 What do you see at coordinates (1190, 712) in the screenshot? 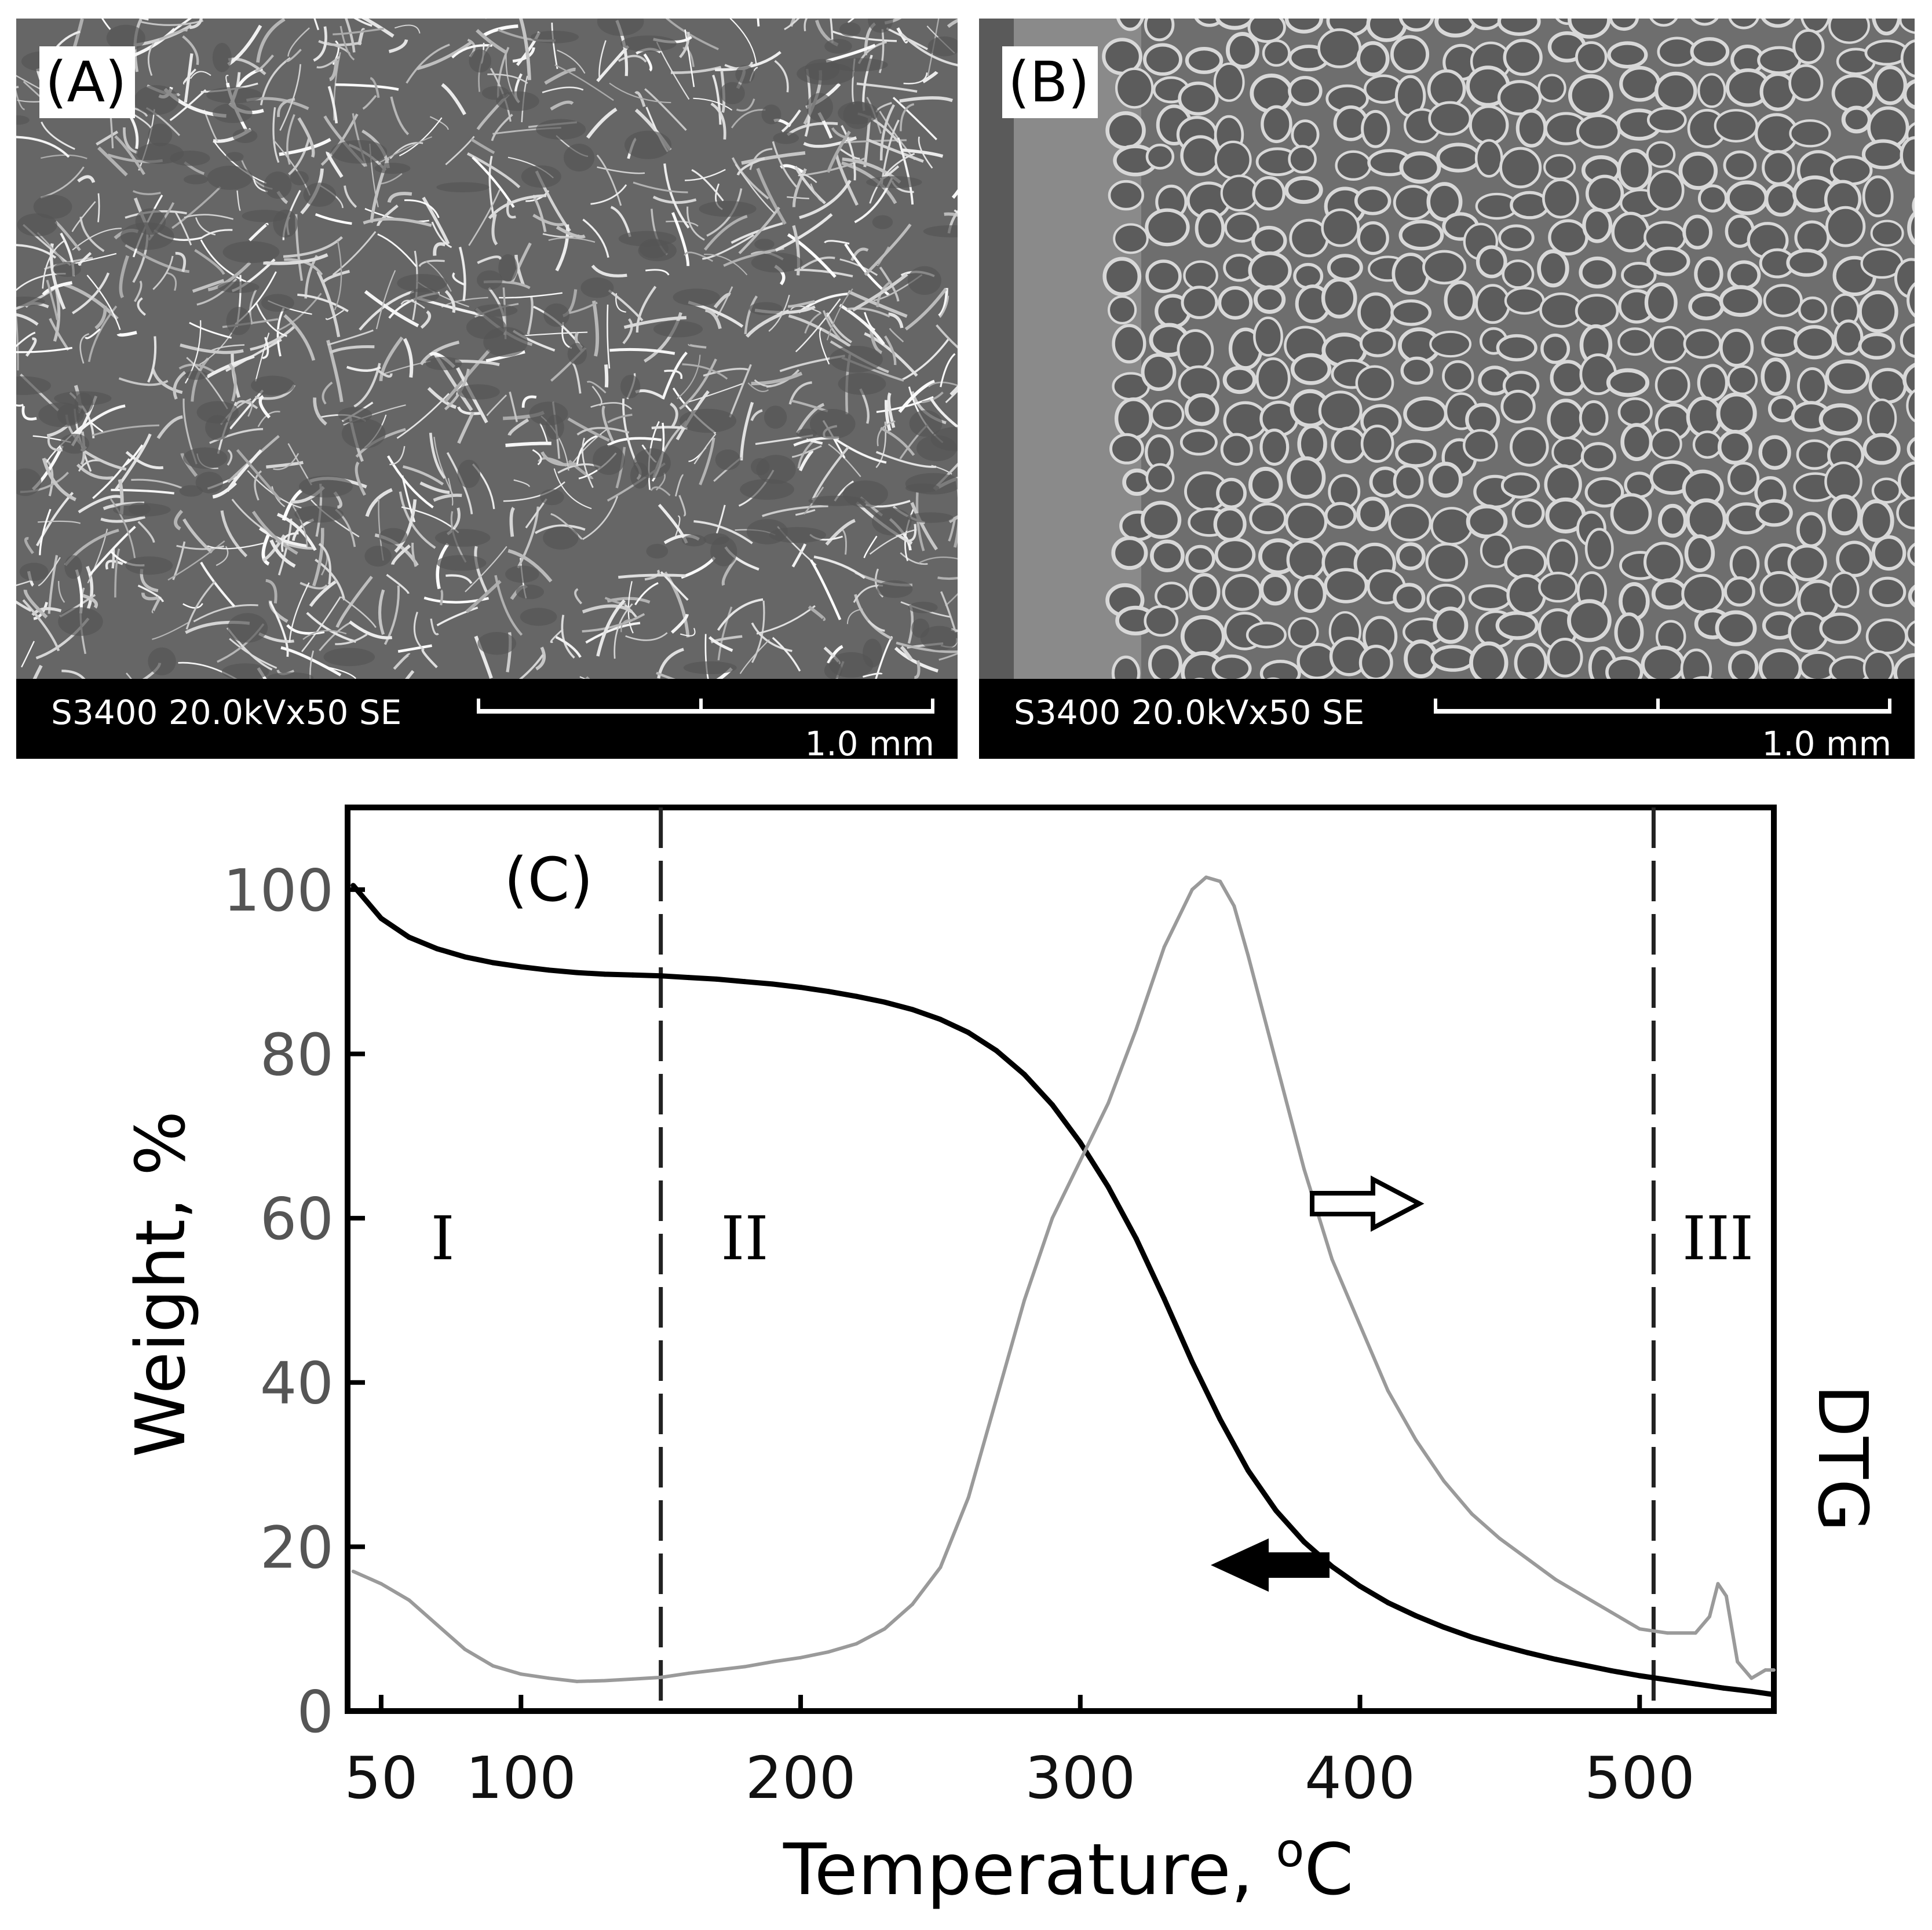
I see `sem-info-b: S3400 20.0kVx50 SE` at bounding box center [1190, 712].